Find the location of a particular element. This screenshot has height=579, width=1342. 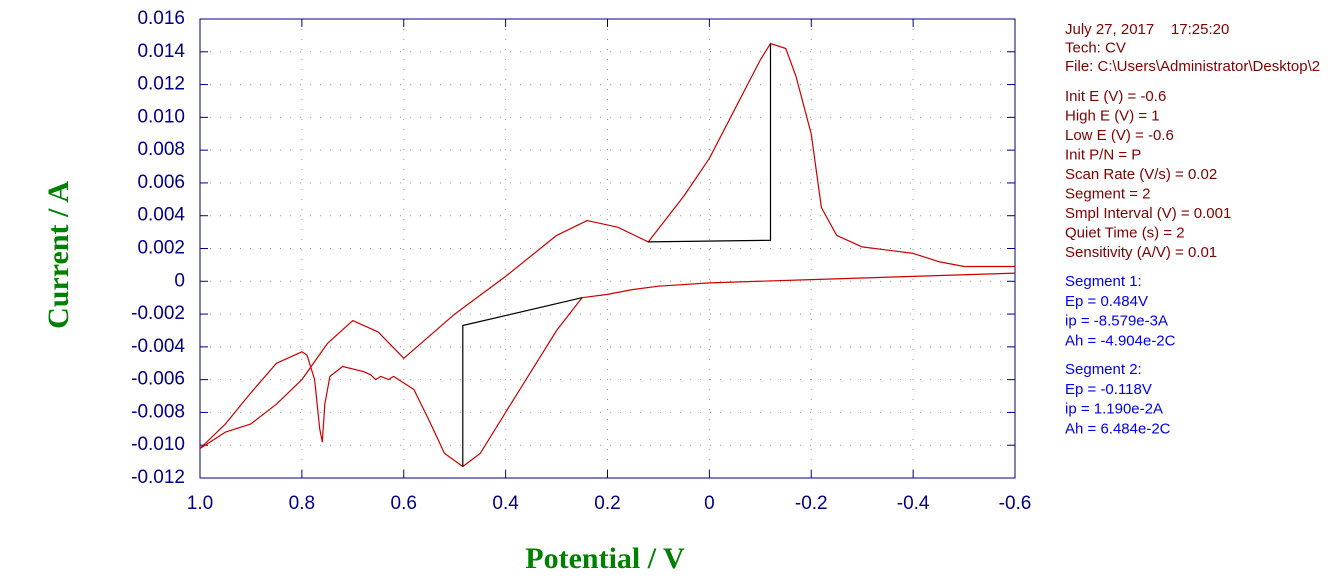

x-tick-label: -0.4 is located at coordinates (913, 503).